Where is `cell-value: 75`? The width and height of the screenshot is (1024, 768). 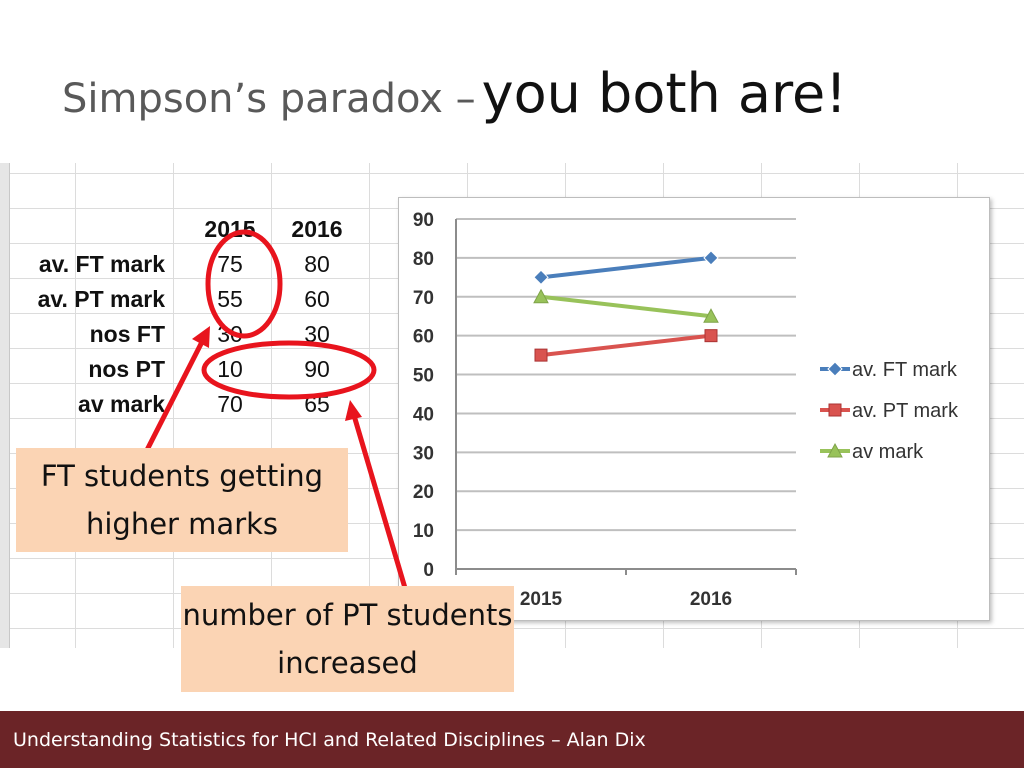 cell-value: 75 is located at coordinates (230, 264).